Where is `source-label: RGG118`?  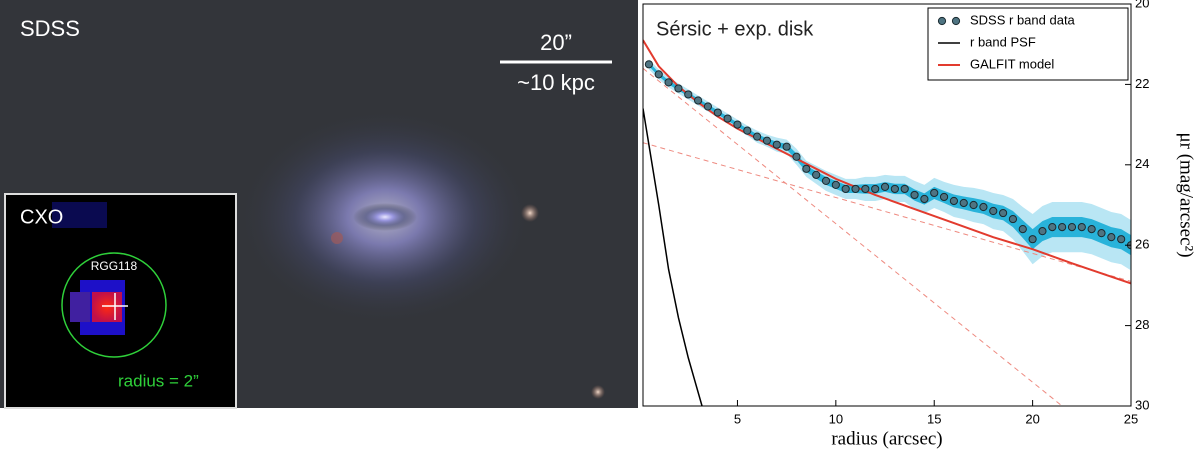 source-label: RGG118 is located at coordinates (114, 266).